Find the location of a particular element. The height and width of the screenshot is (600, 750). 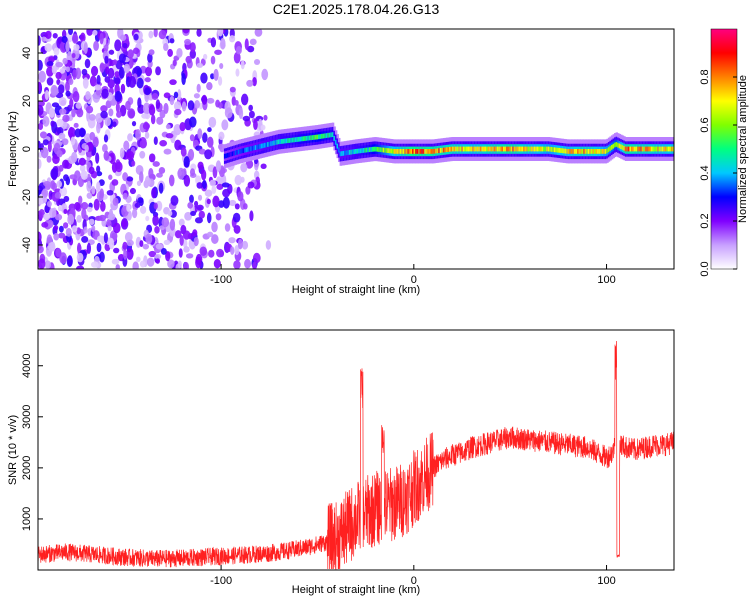

snr-x-ticks: -100 0 100 is located at coordinates (413, 576).